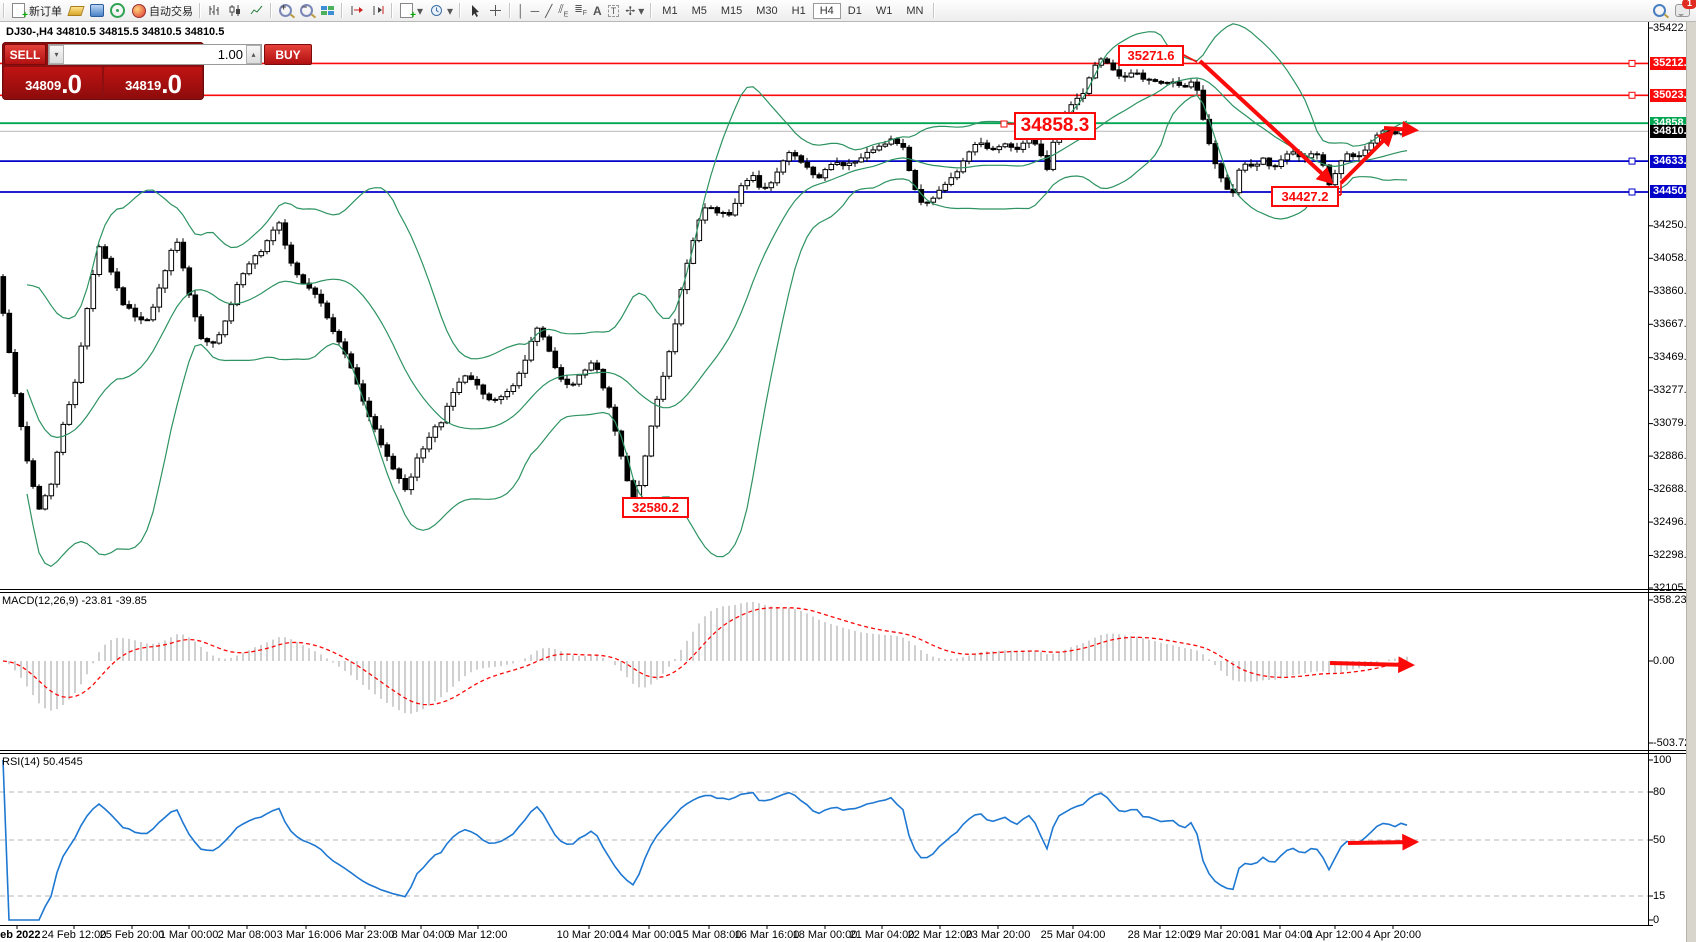 This screenshot has width=1696, height=942. Describe the element at coordinates (247, 935) in the screenshot. I see `time-axis-label: 2 Mar 08:00` at that location.